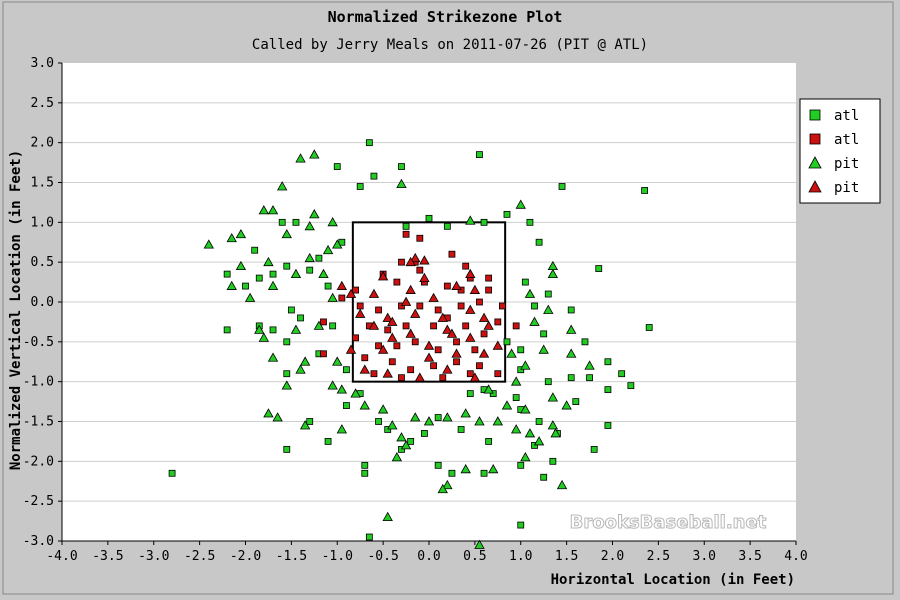  Describe the element at coordinates (42, 183) in the screenshot. I see `y-tick-label: 1.5` at that location.